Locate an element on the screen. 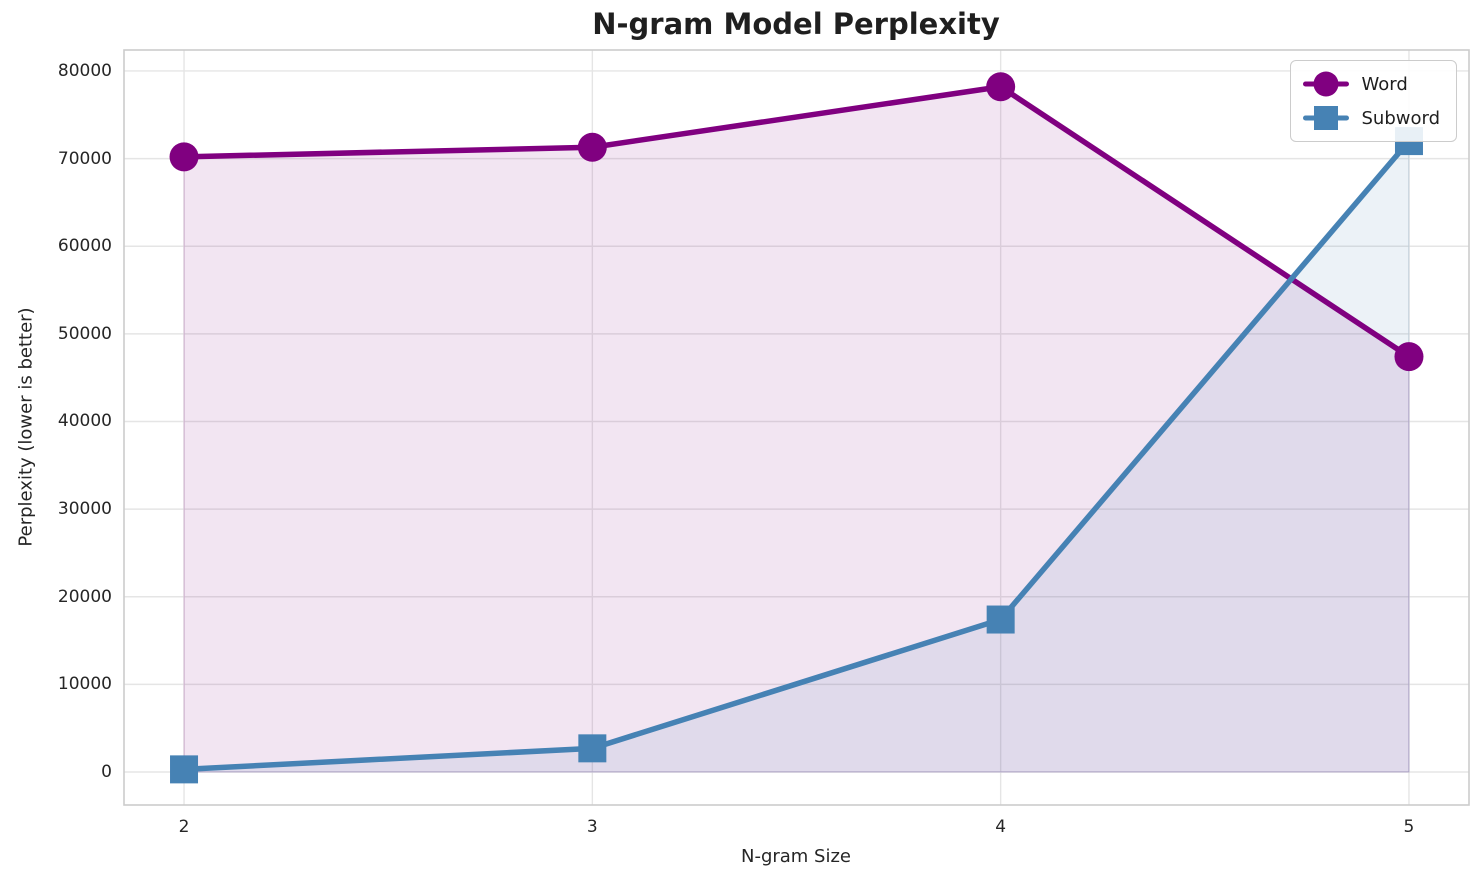 This screenshot has height=885, width=1484. legend-label-subword: Subword is located at coordinates (1400, 118).